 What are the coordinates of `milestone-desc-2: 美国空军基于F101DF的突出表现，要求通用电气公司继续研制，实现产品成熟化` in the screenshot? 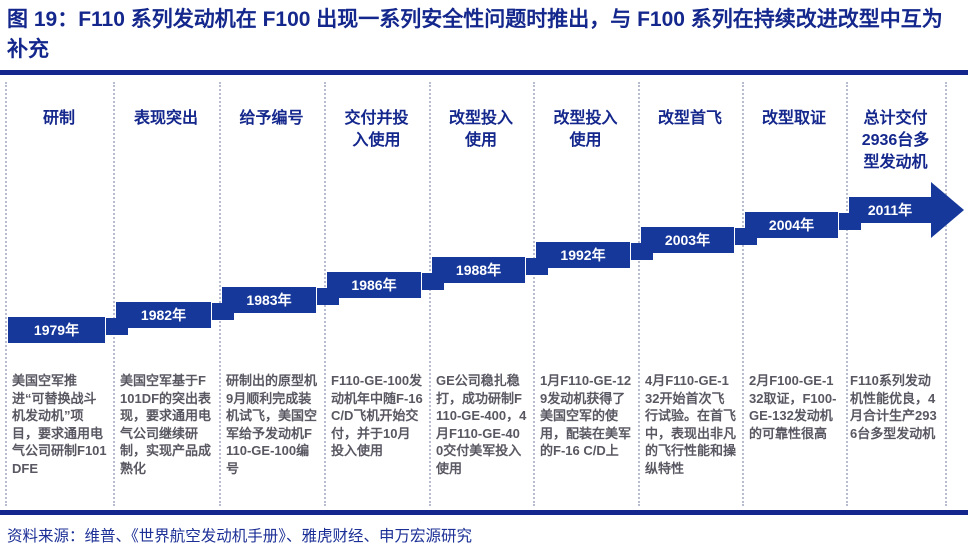 It's located at (166, 424).